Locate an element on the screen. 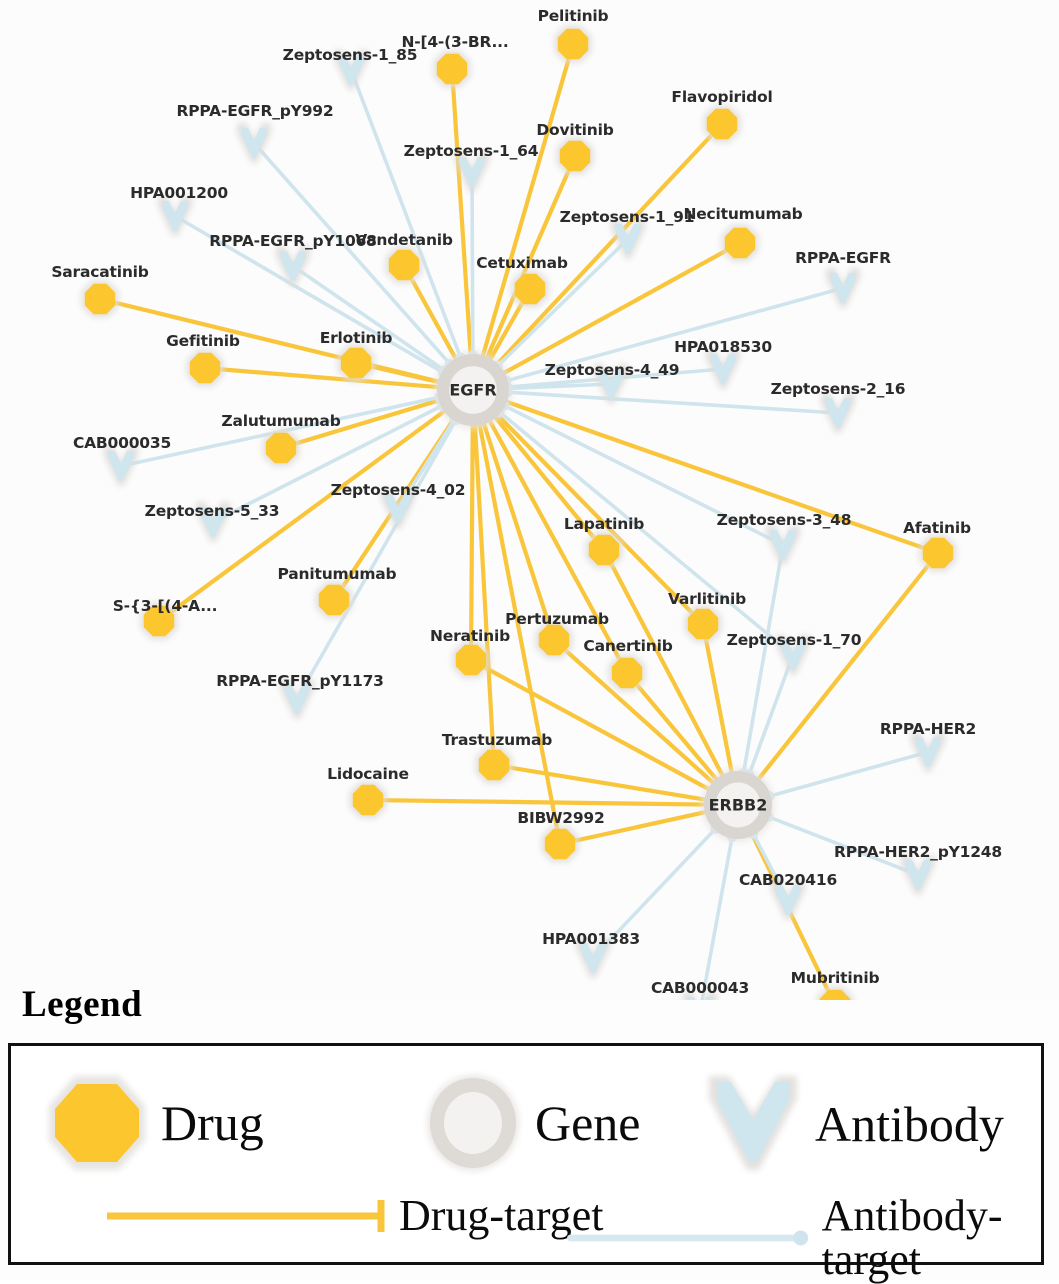  legend-item-drug-target: Drug-target is located at coordinates (353, 1216).